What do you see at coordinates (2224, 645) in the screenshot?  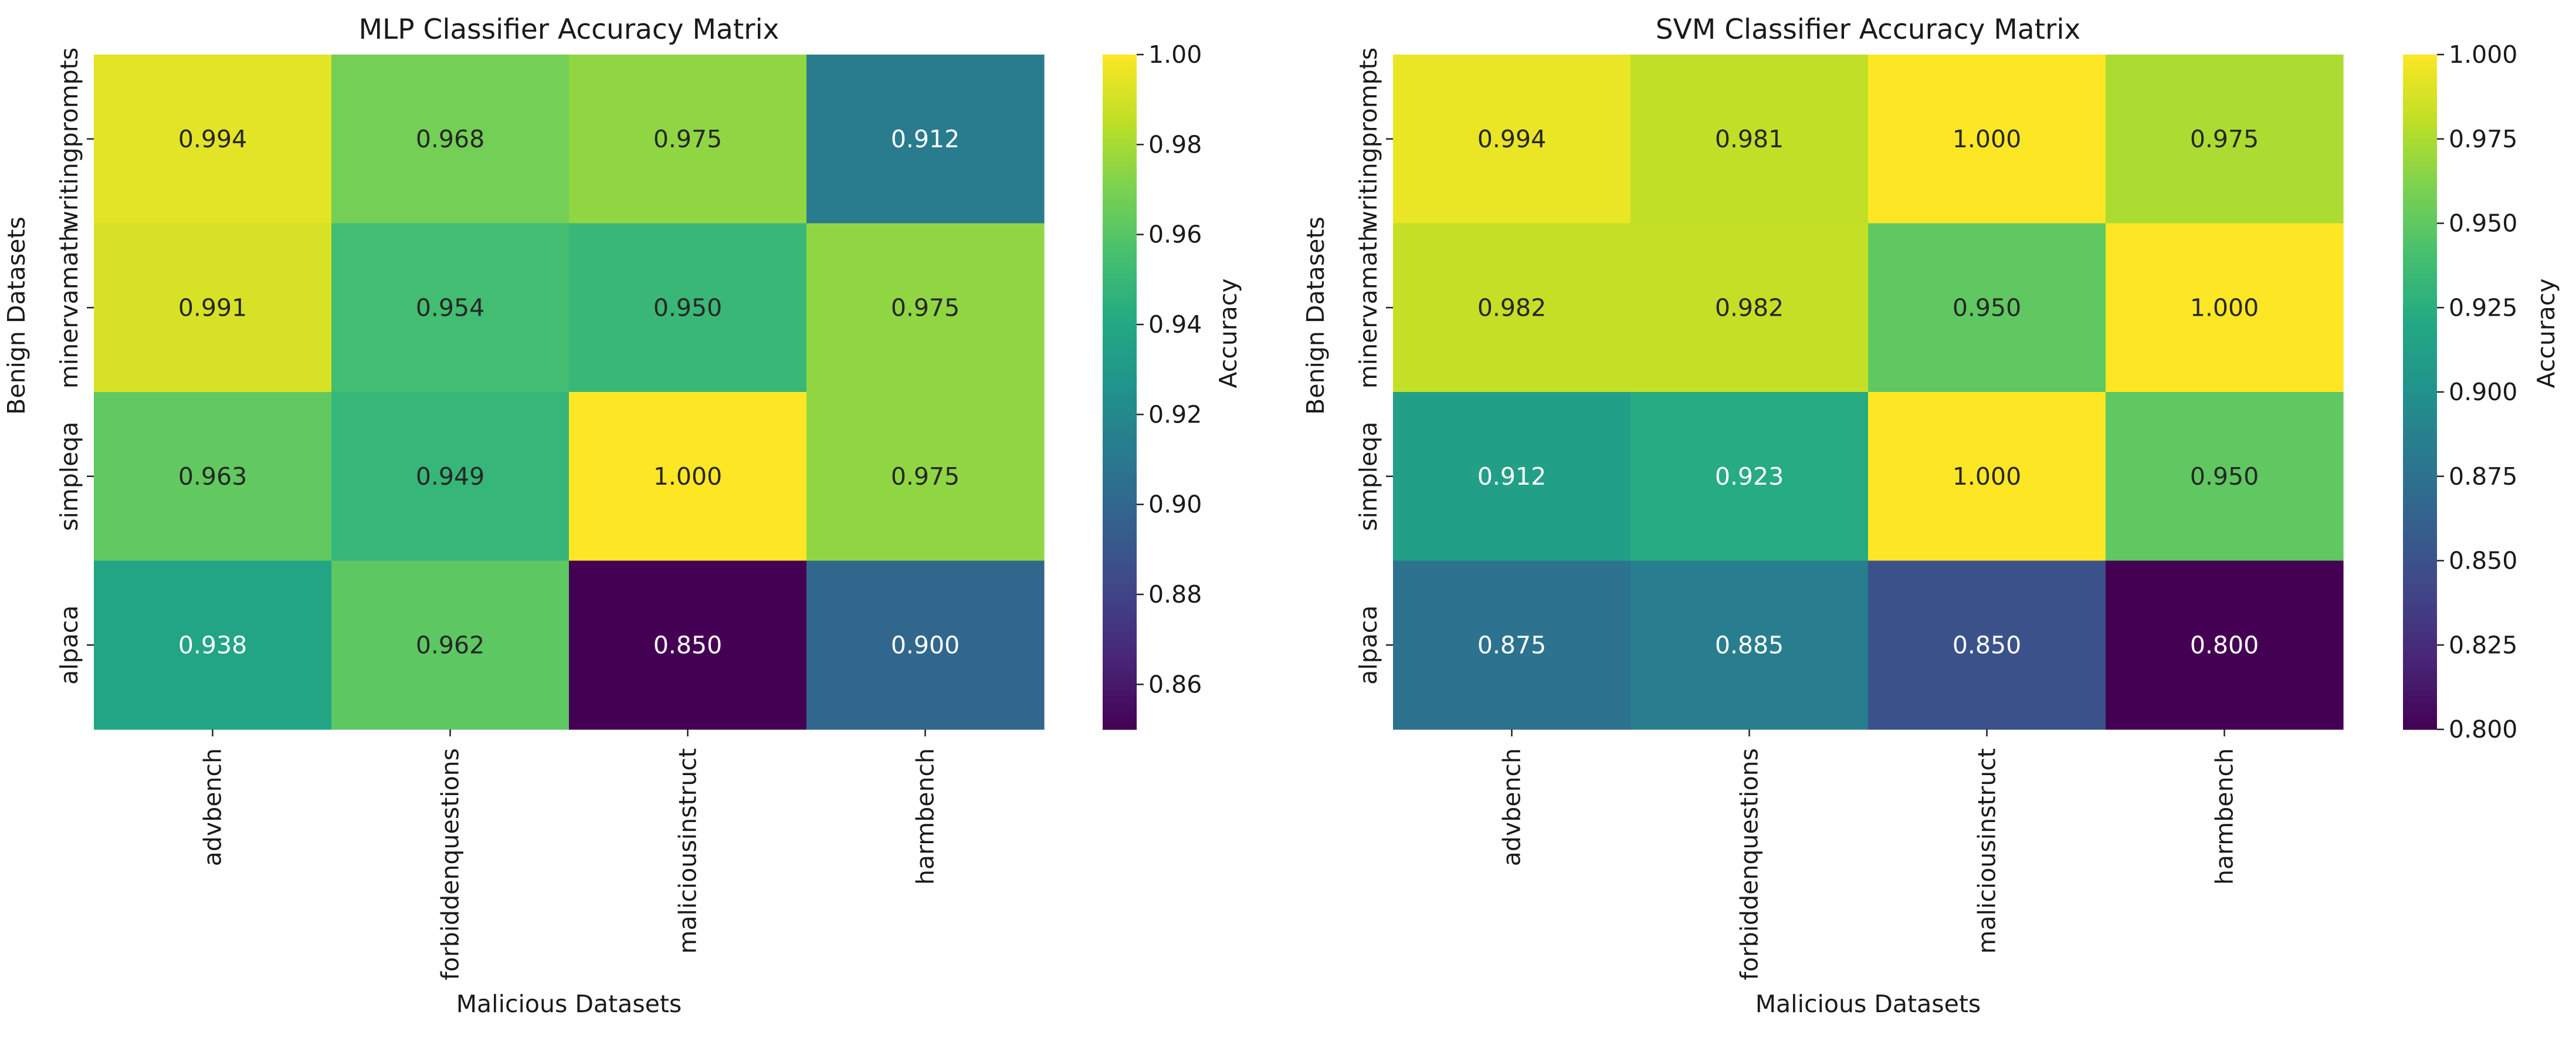 I see `cell-value-label: 0.800` at bounding box center [2224, 645].